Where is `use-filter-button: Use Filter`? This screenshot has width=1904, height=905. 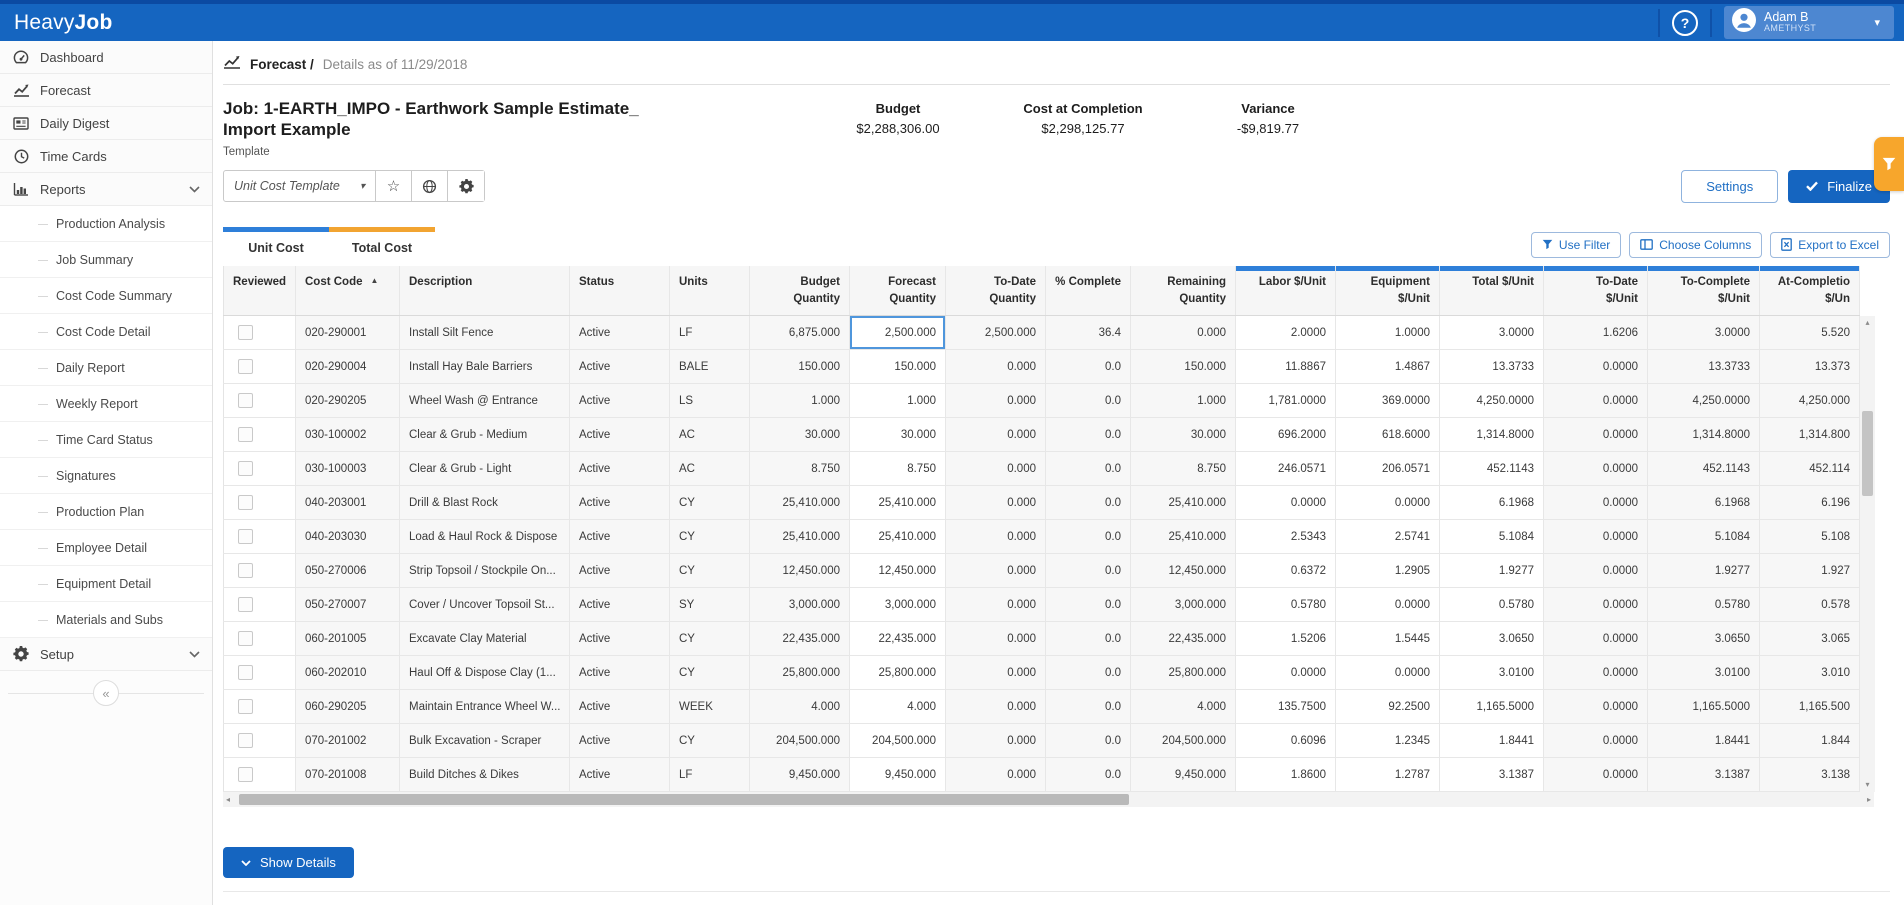
use-filter-button: Use Filter is located at coordinates (1576, 244).